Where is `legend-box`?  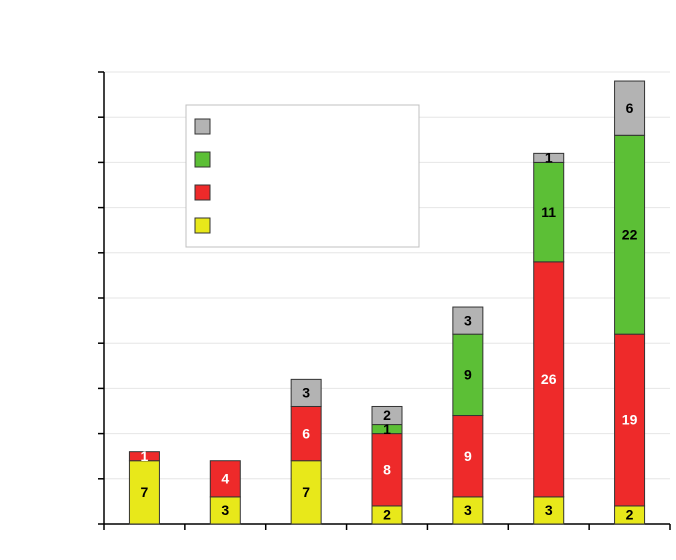
legend-box is located at coordinates (302, 176).